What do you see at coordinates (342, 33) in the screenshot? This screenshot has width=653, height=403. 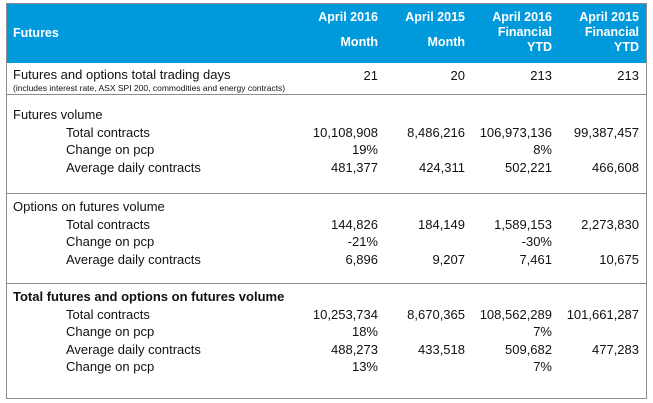 I see `header-col-apr2016-month: April 2016 Month` at bounding box center [342, 33].